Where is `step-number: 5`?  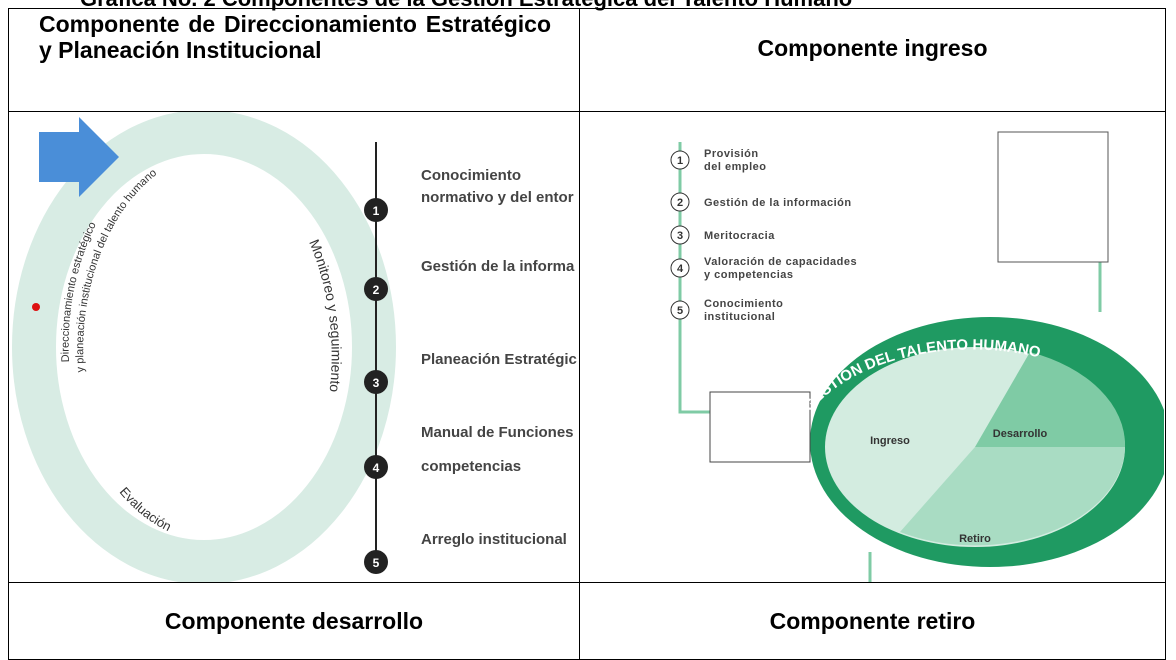 step-number: 5 is located at coordinates (376, 563).